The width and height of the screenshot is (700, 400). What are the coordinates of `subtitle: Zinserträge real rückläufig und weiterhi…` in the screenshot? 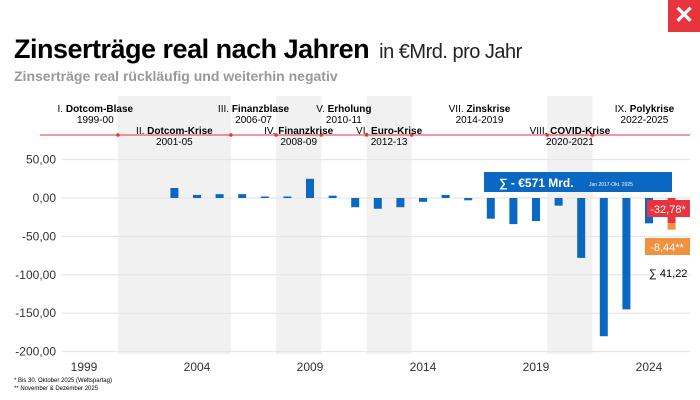 It's located at (176, 76).